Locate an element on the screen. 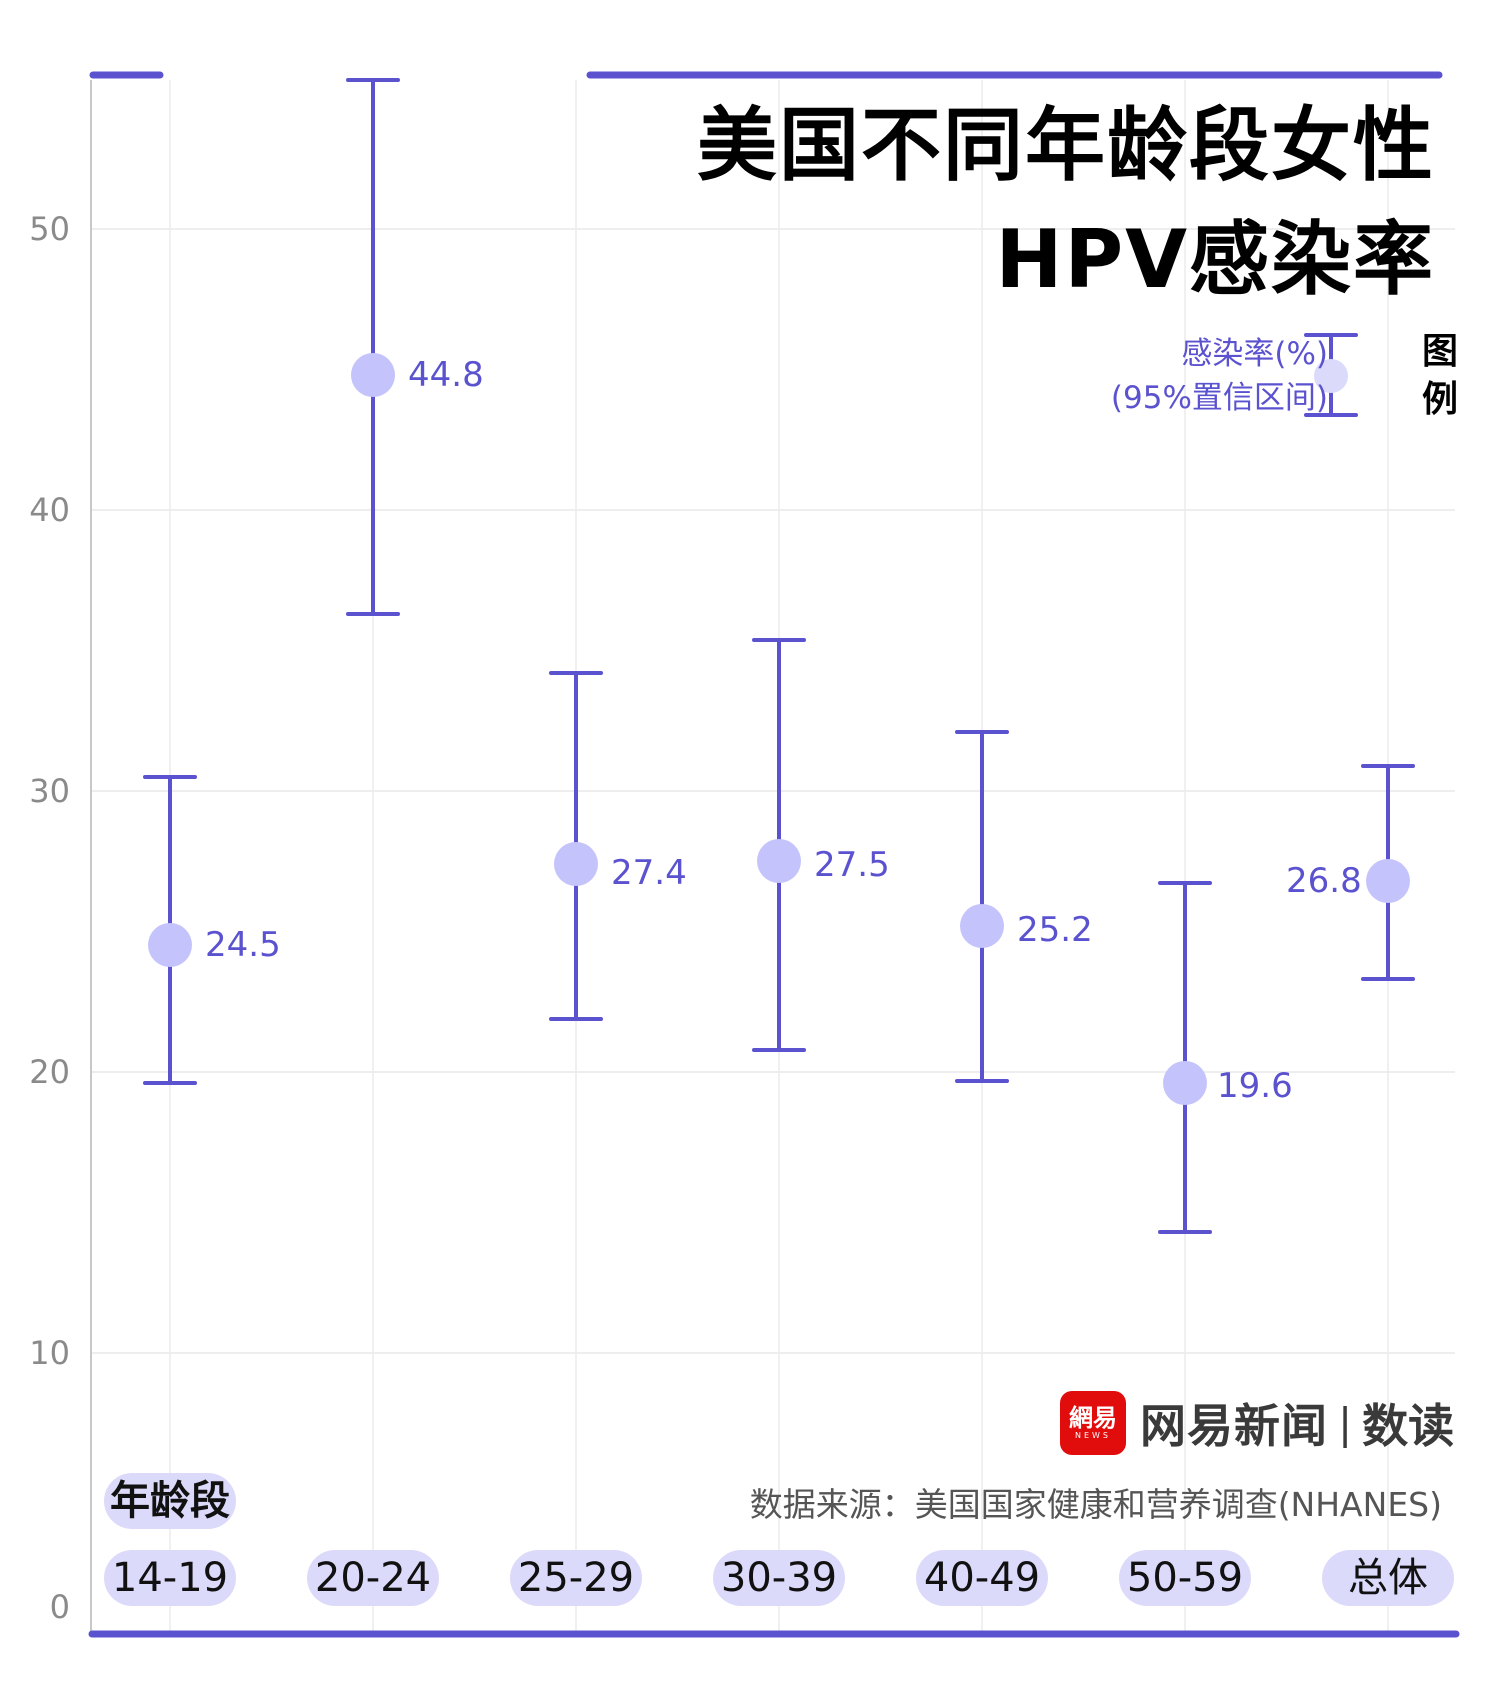 This screenshot has width=1500, height=1705. value-label-30-39: 27.5 is located at coordinates (852, 865).